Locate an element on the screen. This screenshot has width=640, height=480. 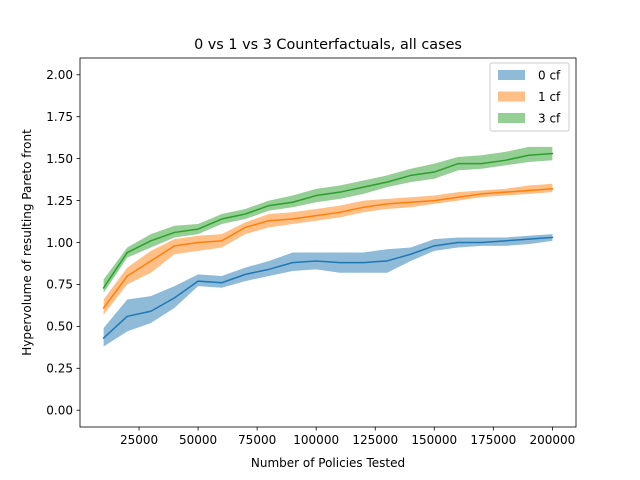
y-tick-label: 0.75 is located at coordinates (59, 285).